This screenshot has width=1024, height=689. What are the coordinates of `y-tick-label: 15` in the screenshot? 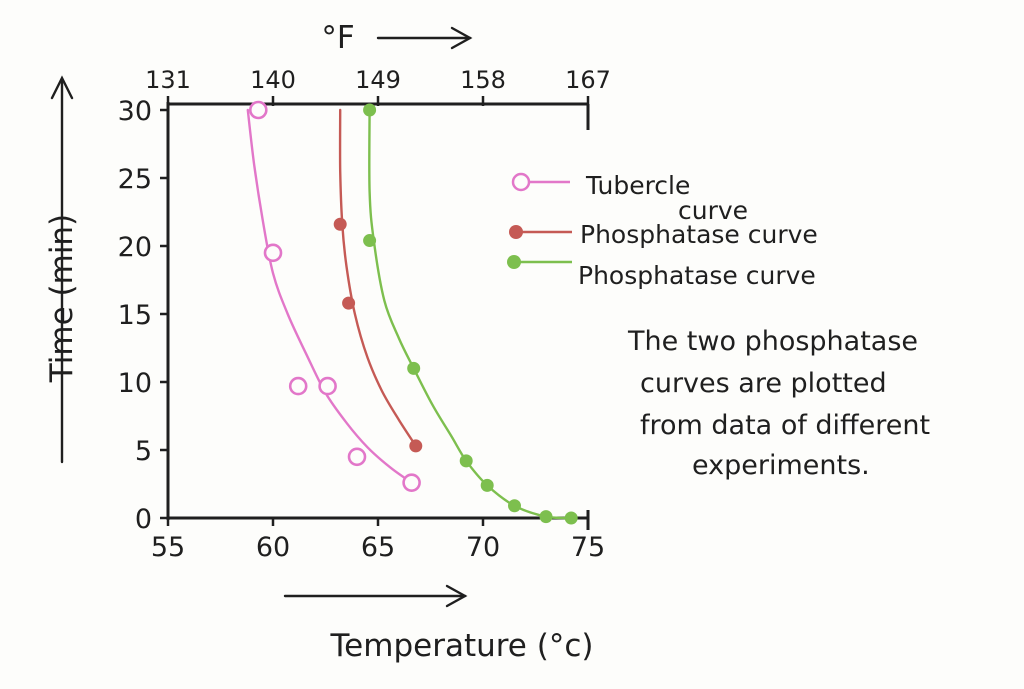 It's located at (135, 315).